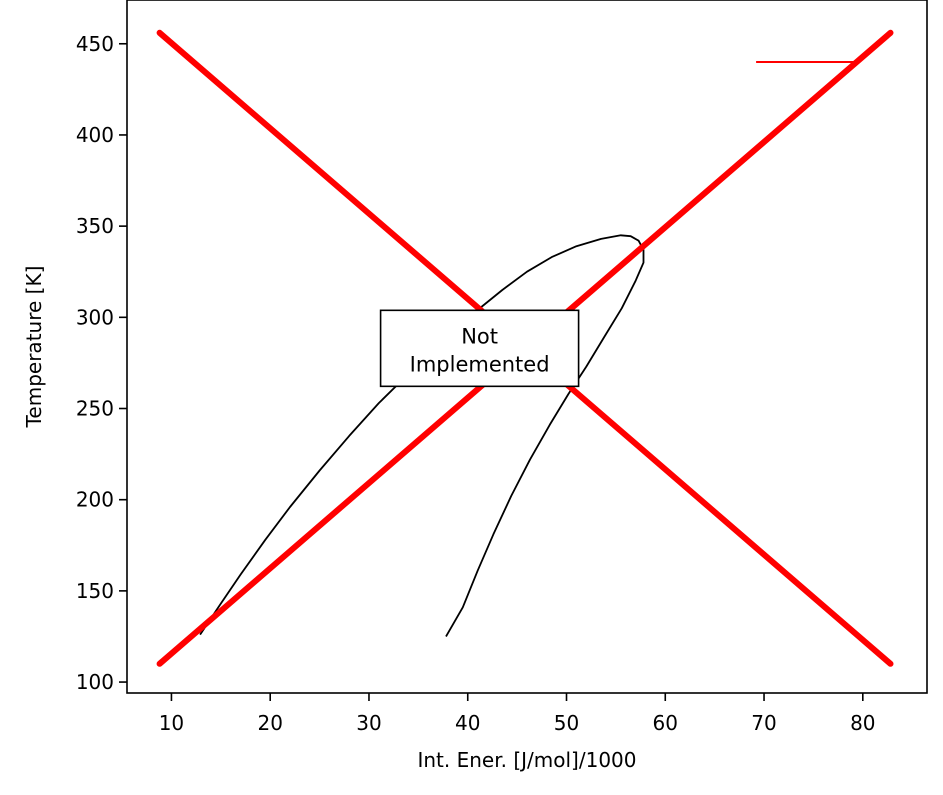  Describe the element at coordinates (171, 723) in the screenshot. I see `x-tick-label: 10` at that location.